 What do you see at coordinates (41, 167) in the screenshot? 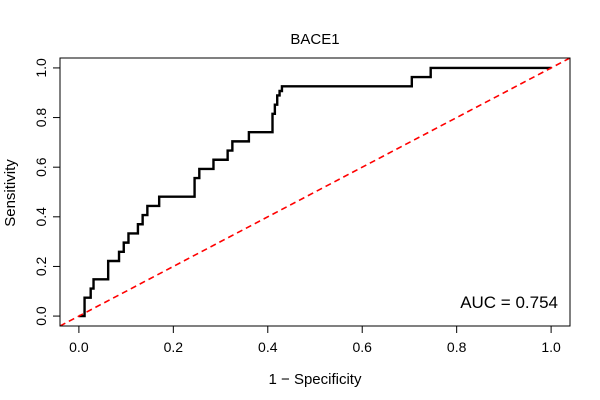
I see `y-tick-label: 0.6` at bounding box center [41, 167].